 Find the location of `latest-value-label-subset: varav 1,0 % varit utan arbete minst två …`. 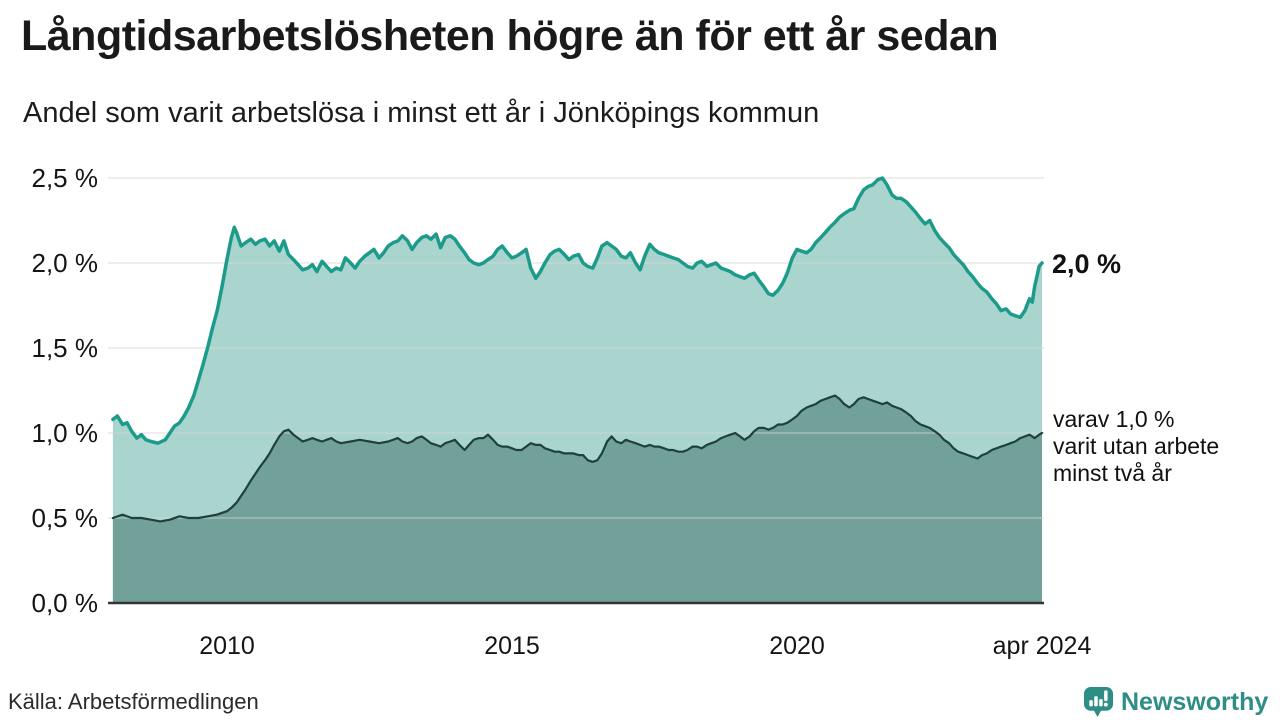

latest-value-label-subset: varav 1,0 % varit utan arbete minst två … is located at coordinates (1166, 446).